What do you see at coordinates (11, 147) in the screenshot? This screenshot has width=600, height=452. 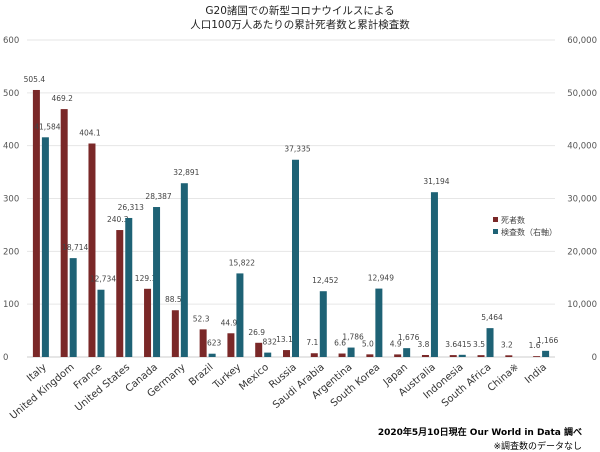 I see `y-tick-label: 400` at bounding box center [11, 147].